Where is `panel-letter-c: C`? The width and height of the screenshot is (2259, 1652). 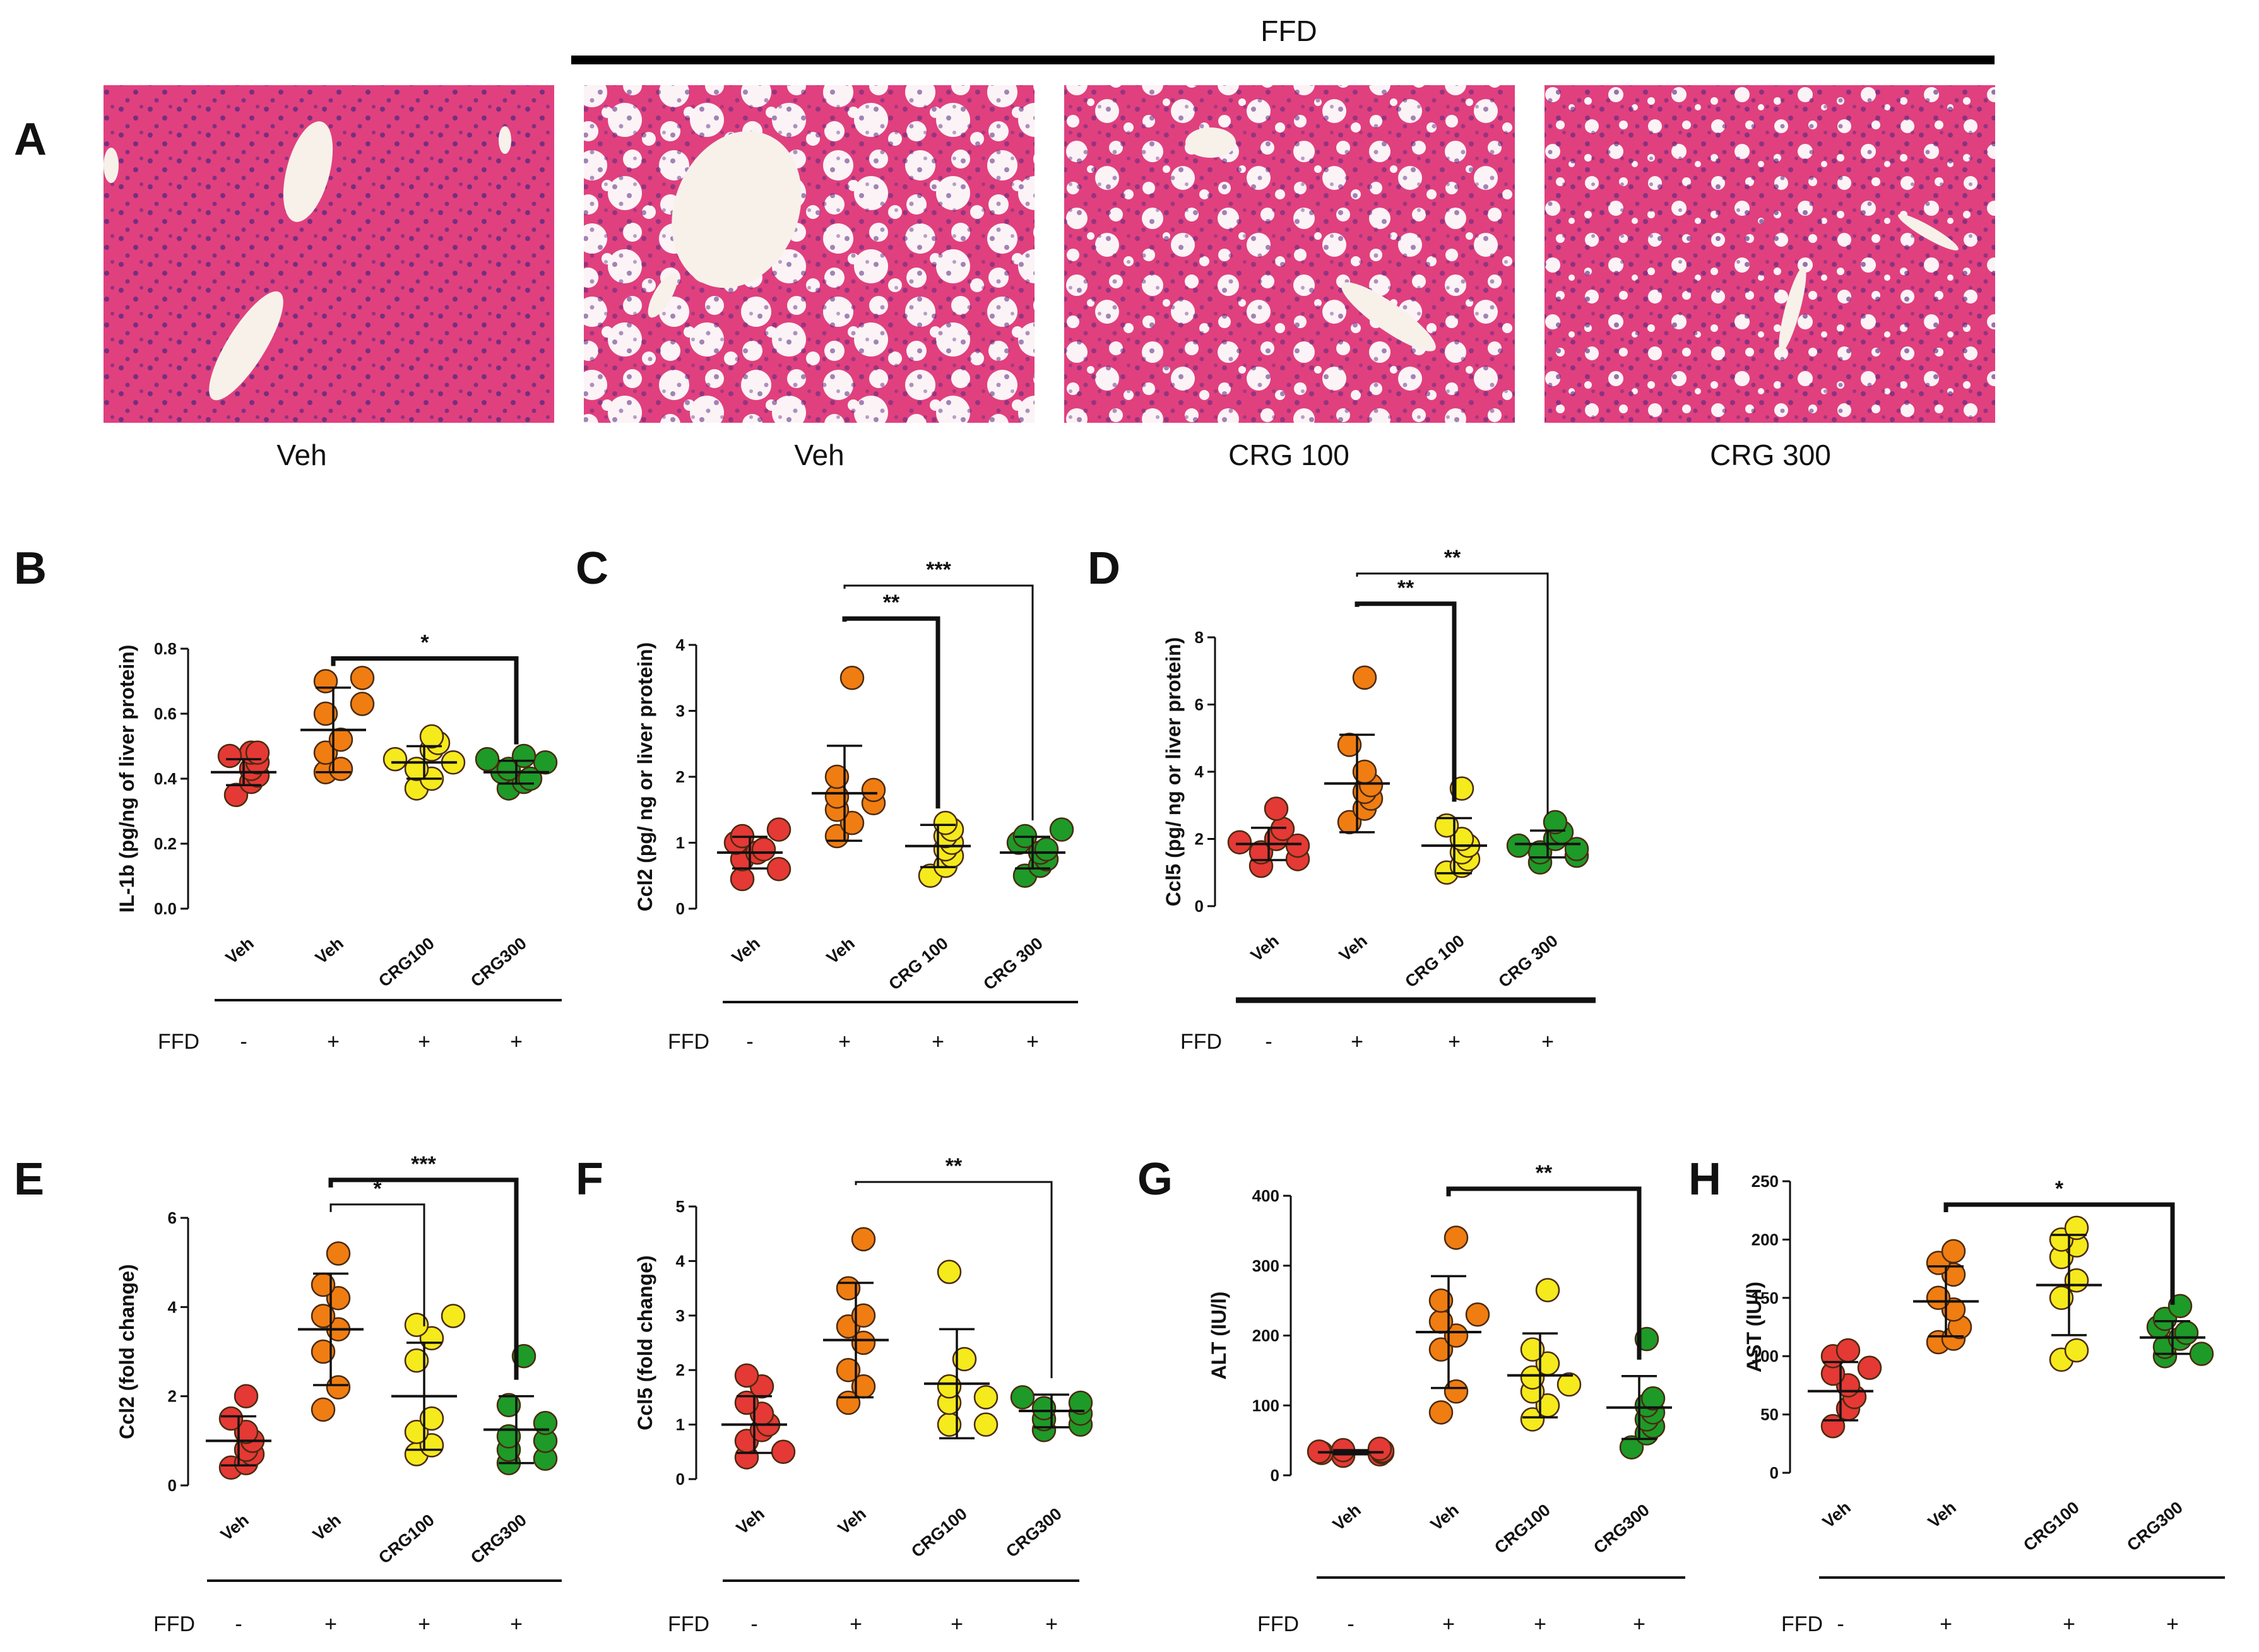 panel-letter-c: C is located at coordinates (592, 568).